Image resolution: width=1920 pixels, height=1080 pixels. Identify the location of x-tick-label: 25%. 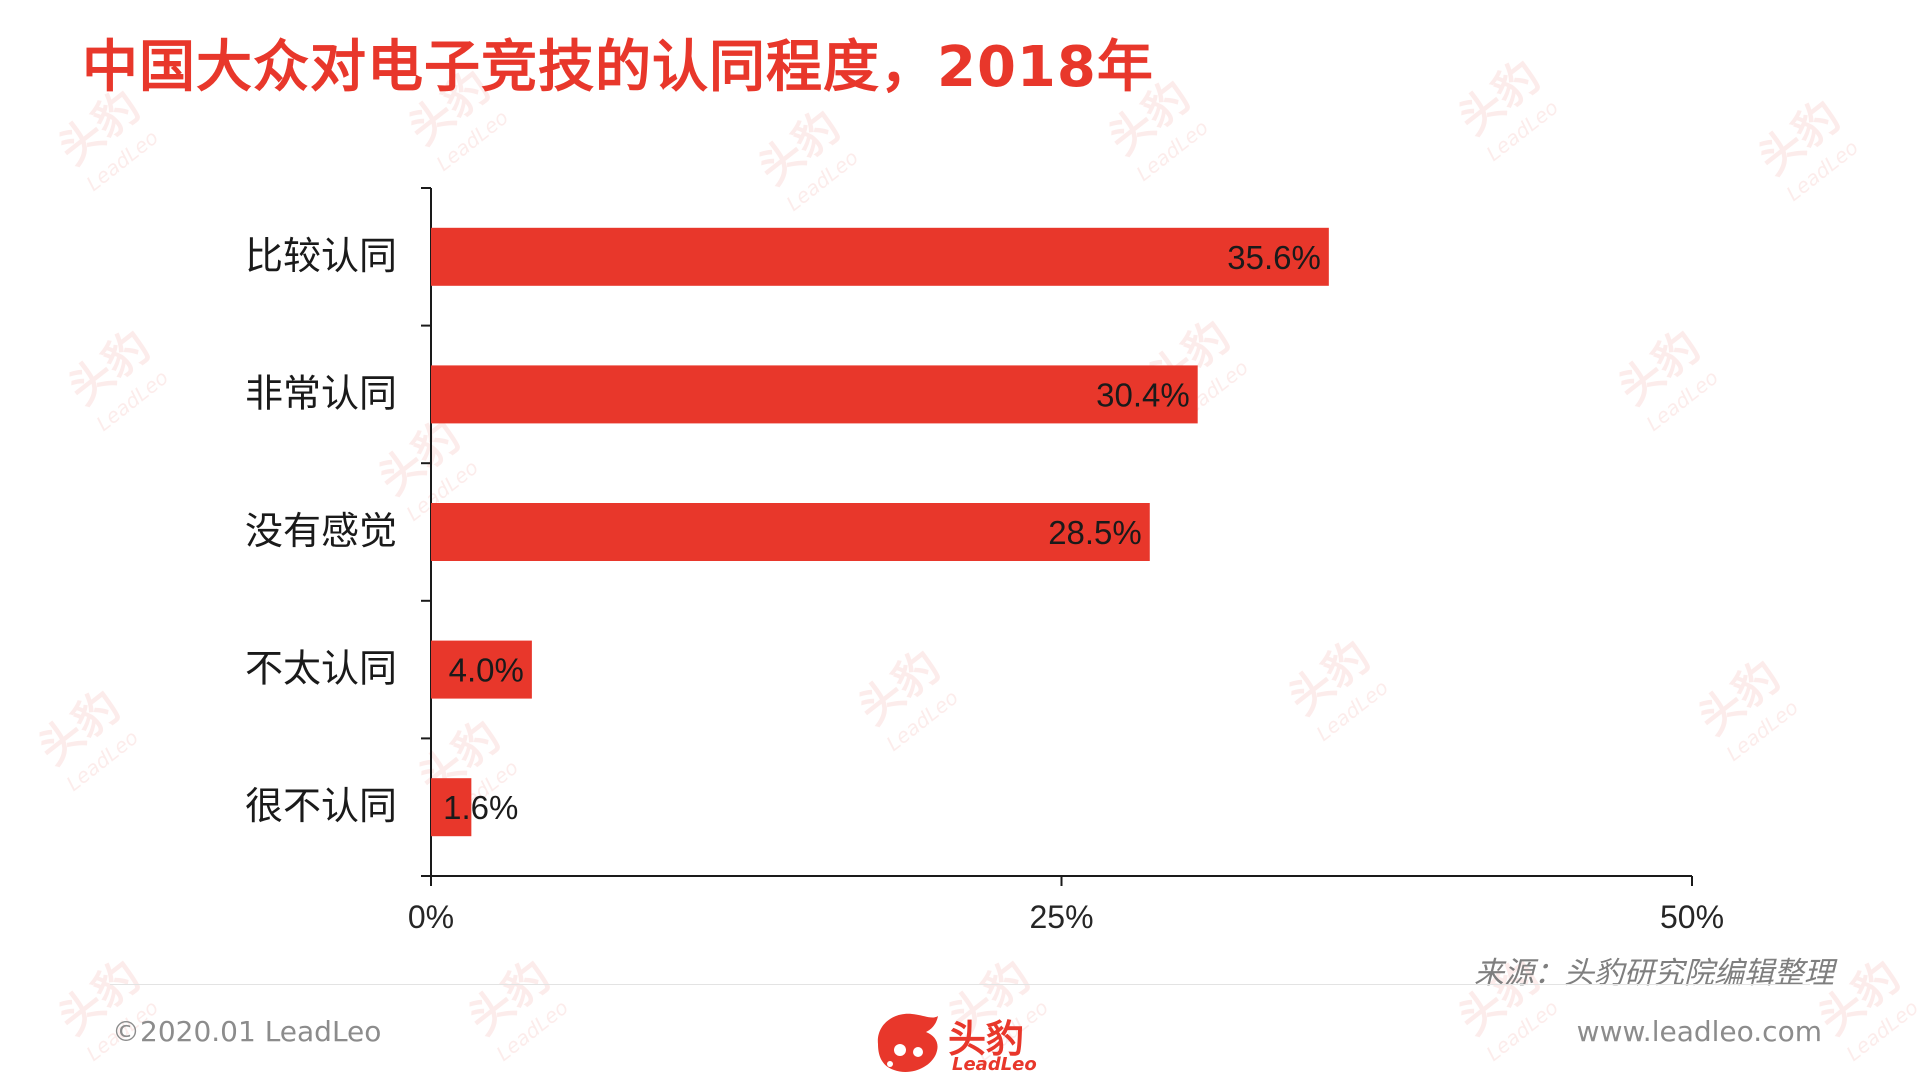
(1061, 917).